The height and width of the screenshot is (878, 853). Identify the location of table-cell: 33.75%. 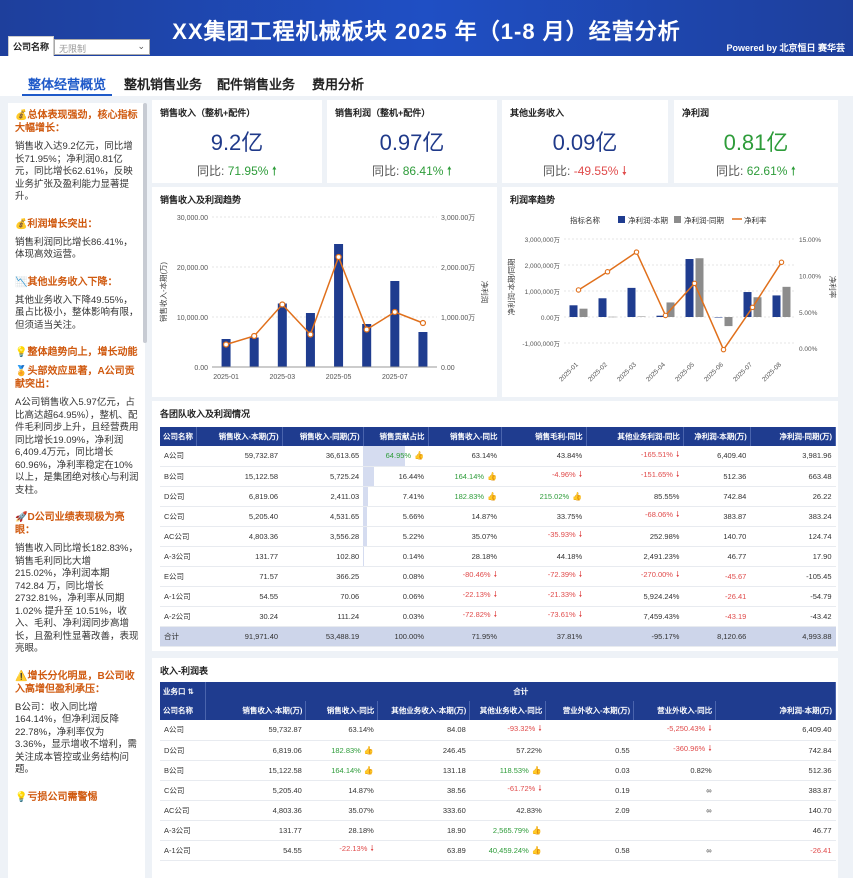
(544, 516).